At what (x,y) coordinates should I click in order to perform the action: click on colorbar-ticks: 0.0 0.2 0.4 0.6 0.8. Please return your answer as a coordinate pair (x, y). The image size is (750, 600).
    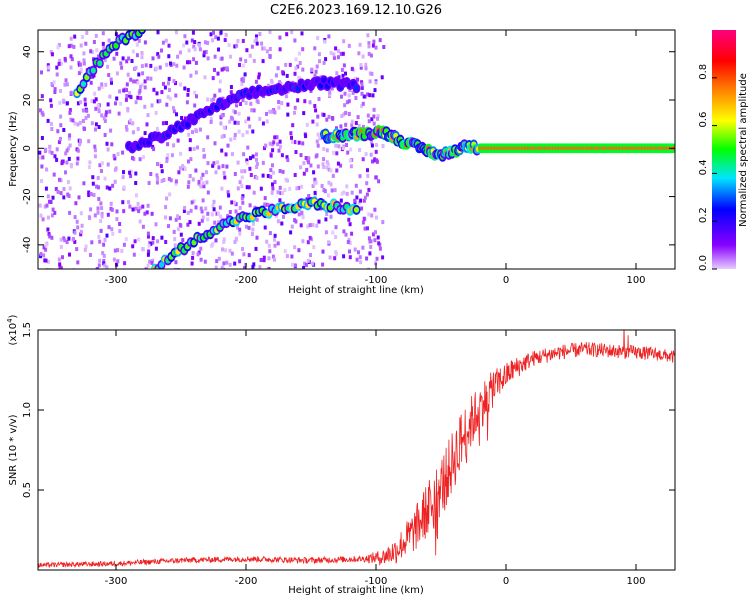
    Looking at the image, I should click on (707, 167).